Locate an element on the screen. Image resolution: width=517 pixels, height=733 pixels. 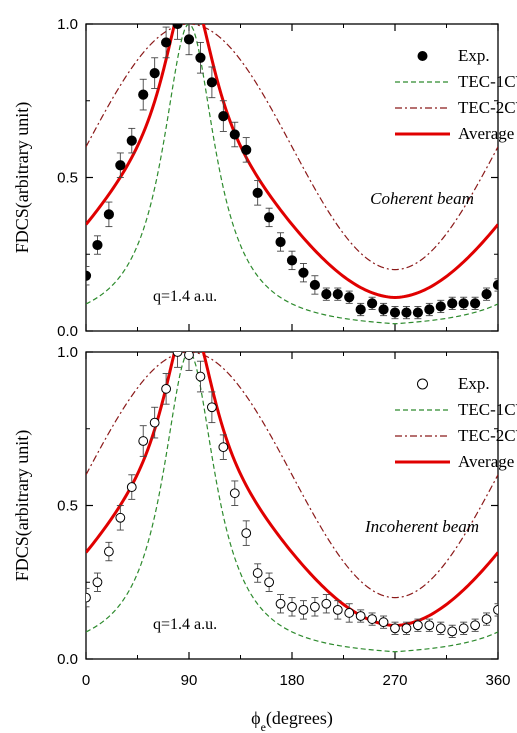
shared-axis-labels: ϕe(degrees) is located at coordinates (292, 720).